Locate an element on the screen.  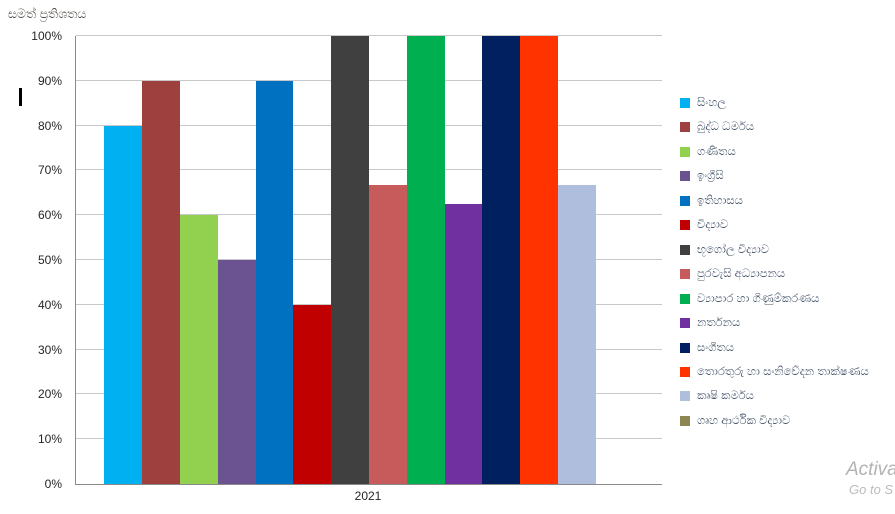
y-axis-tick-label: 90% is located at coordinates (49, 80).